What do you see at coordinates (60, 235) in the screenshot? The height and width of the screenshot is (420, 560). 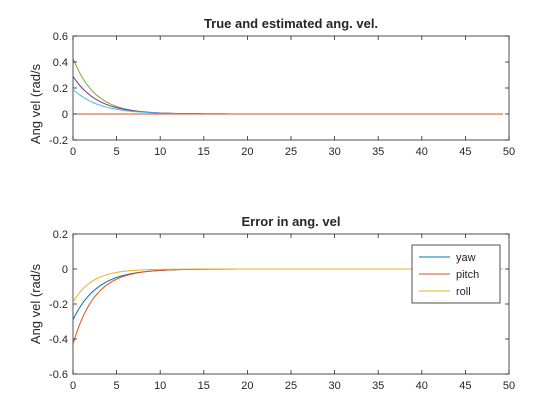 I see `bottom-y-tick-label: 0.2` at bounding box center [60, 235].